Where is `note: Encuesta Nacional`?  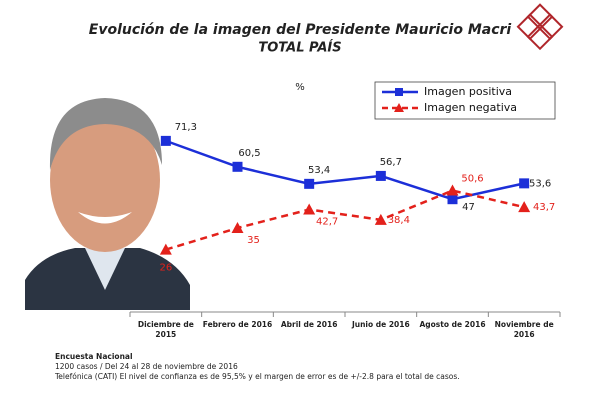
note: Encuesta Nacional is located at coordinates (94, 356).